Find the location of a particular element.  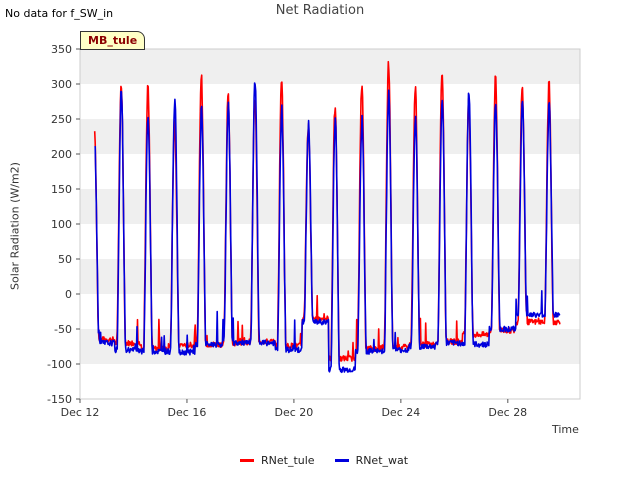

chart-title: Net Radiation is located at coordinates (320, 10).